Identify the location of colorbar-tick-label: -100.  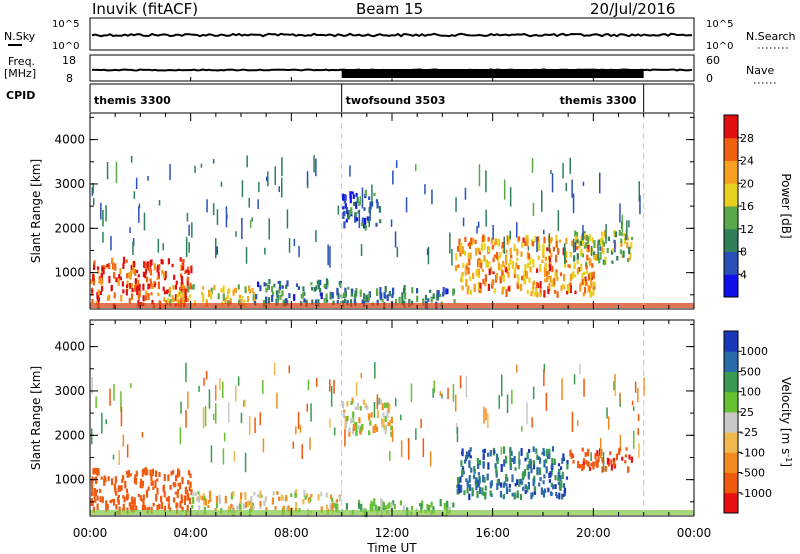
(752, 452).